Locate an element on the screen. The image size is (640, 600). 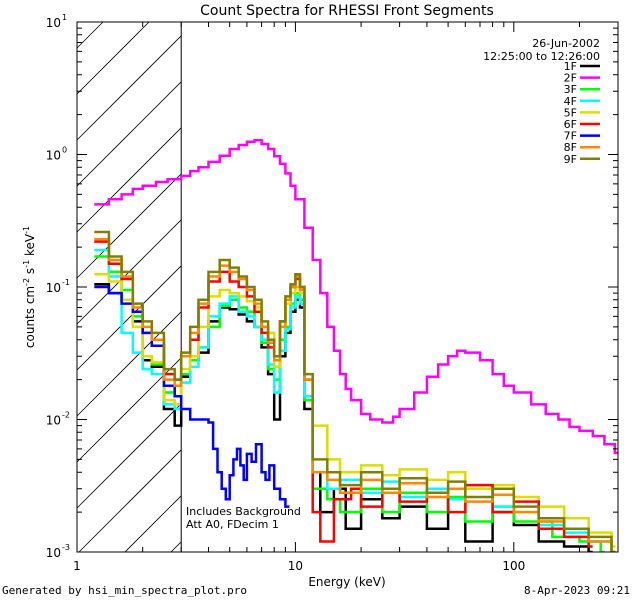
series-line-7f is located at coordinates (192, 396).